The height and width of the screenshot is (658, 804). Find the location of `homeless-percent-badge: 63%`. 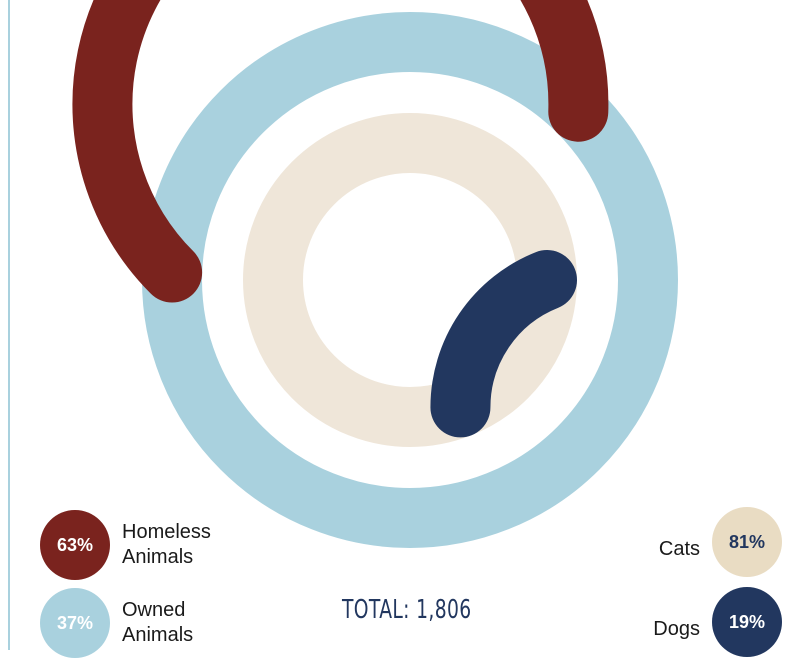

homeless-percent-badge: 63% is located at coordinates (75, 545).